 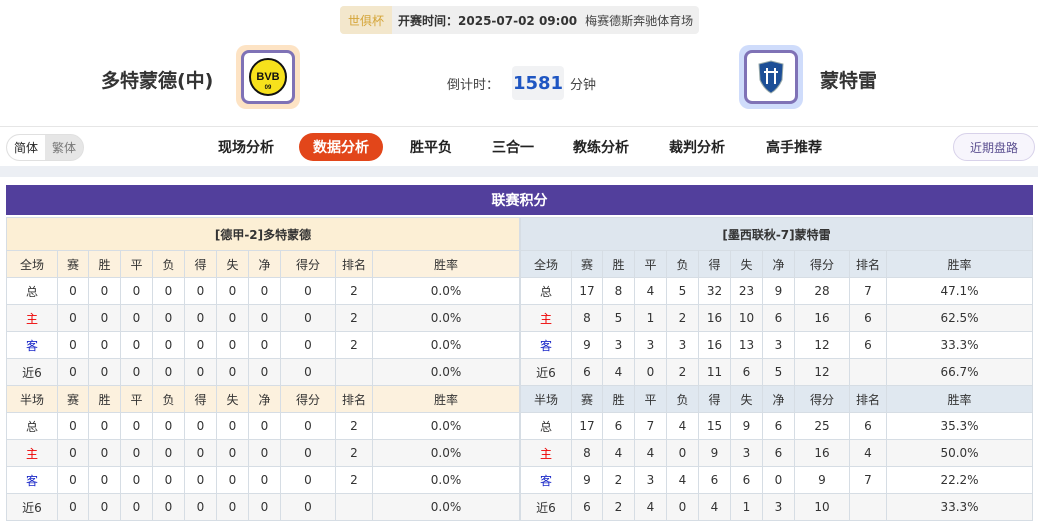 What do you see at coordinates (263, 426) in the screenshot?
I see `table-row: 总 0 0 0 0 0 0 0 0 2 0.0%` at bounding box center [263, 426].